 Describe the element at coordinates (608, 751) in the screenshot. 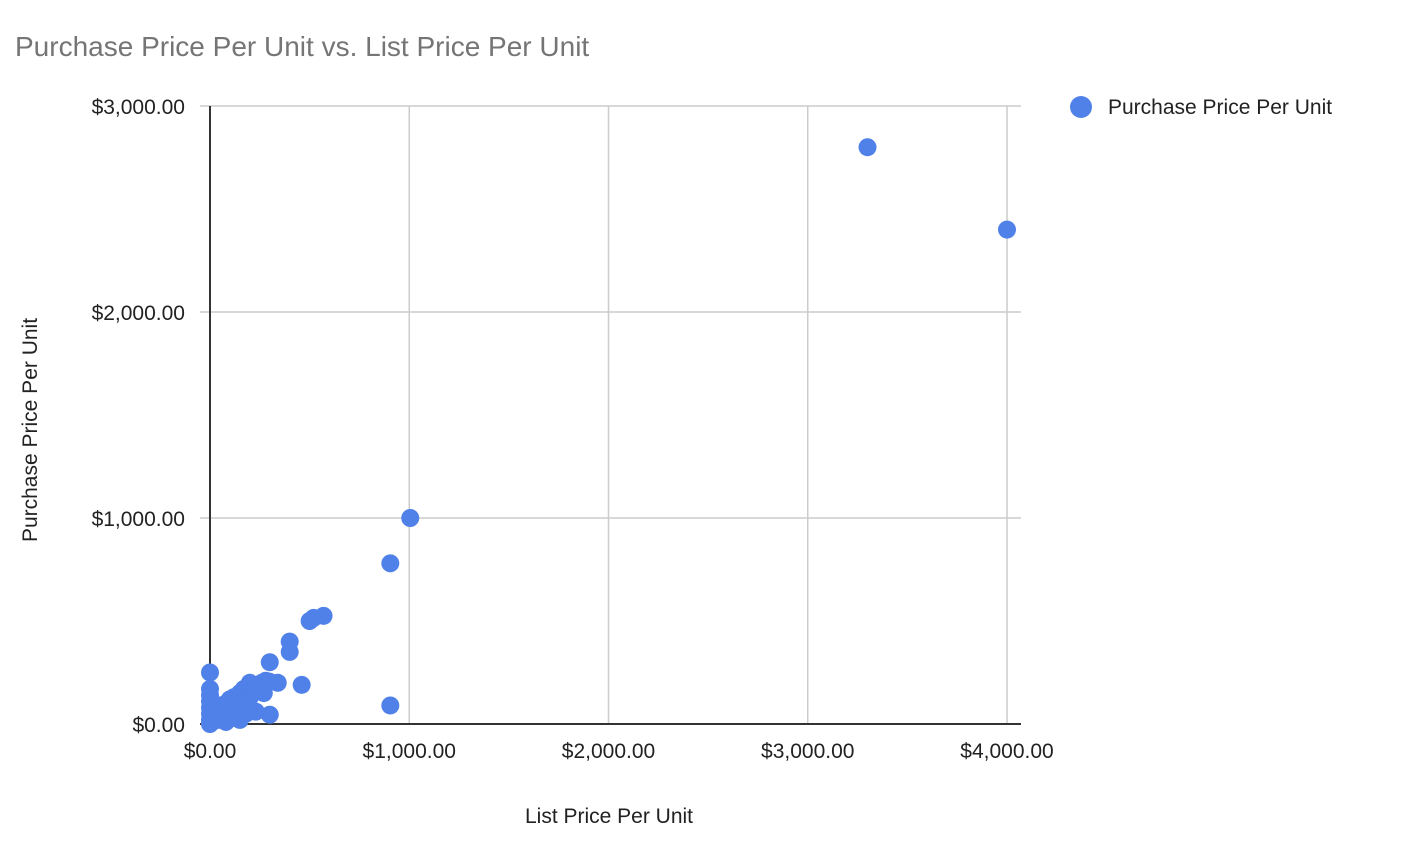

I see `x-tick-label: $2,000.00` at that location.